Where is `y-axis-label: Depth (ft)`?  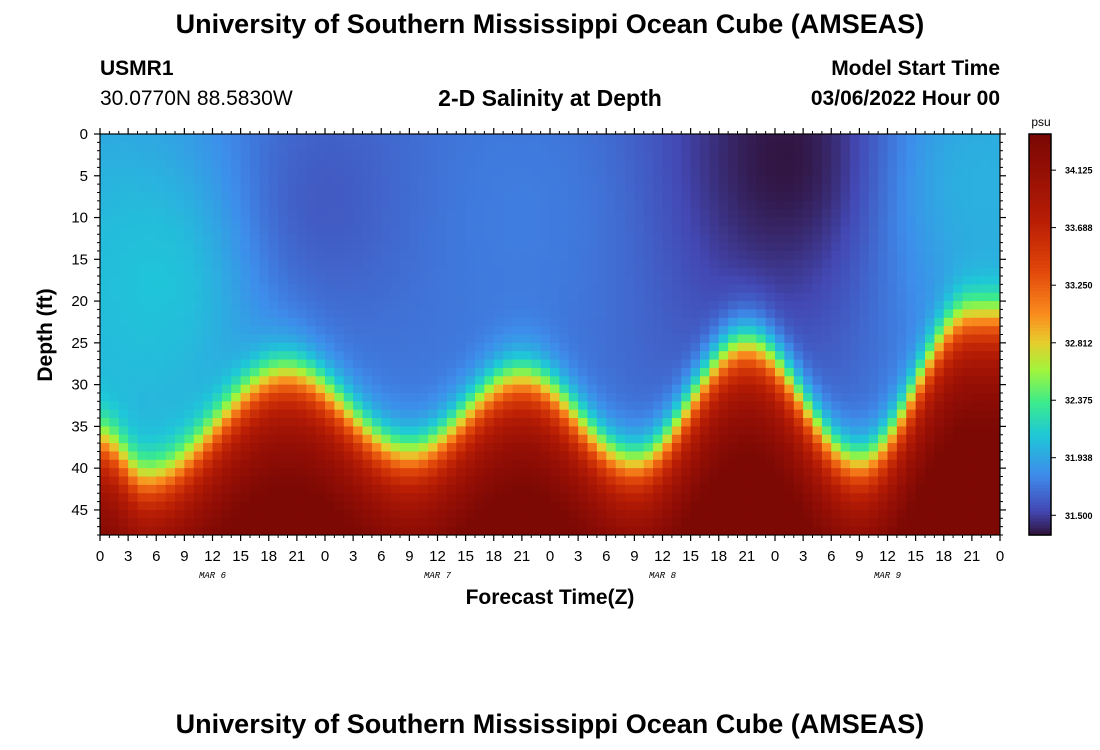
y-axis-label: Depth (ft) is located at coordinates (45, 334).